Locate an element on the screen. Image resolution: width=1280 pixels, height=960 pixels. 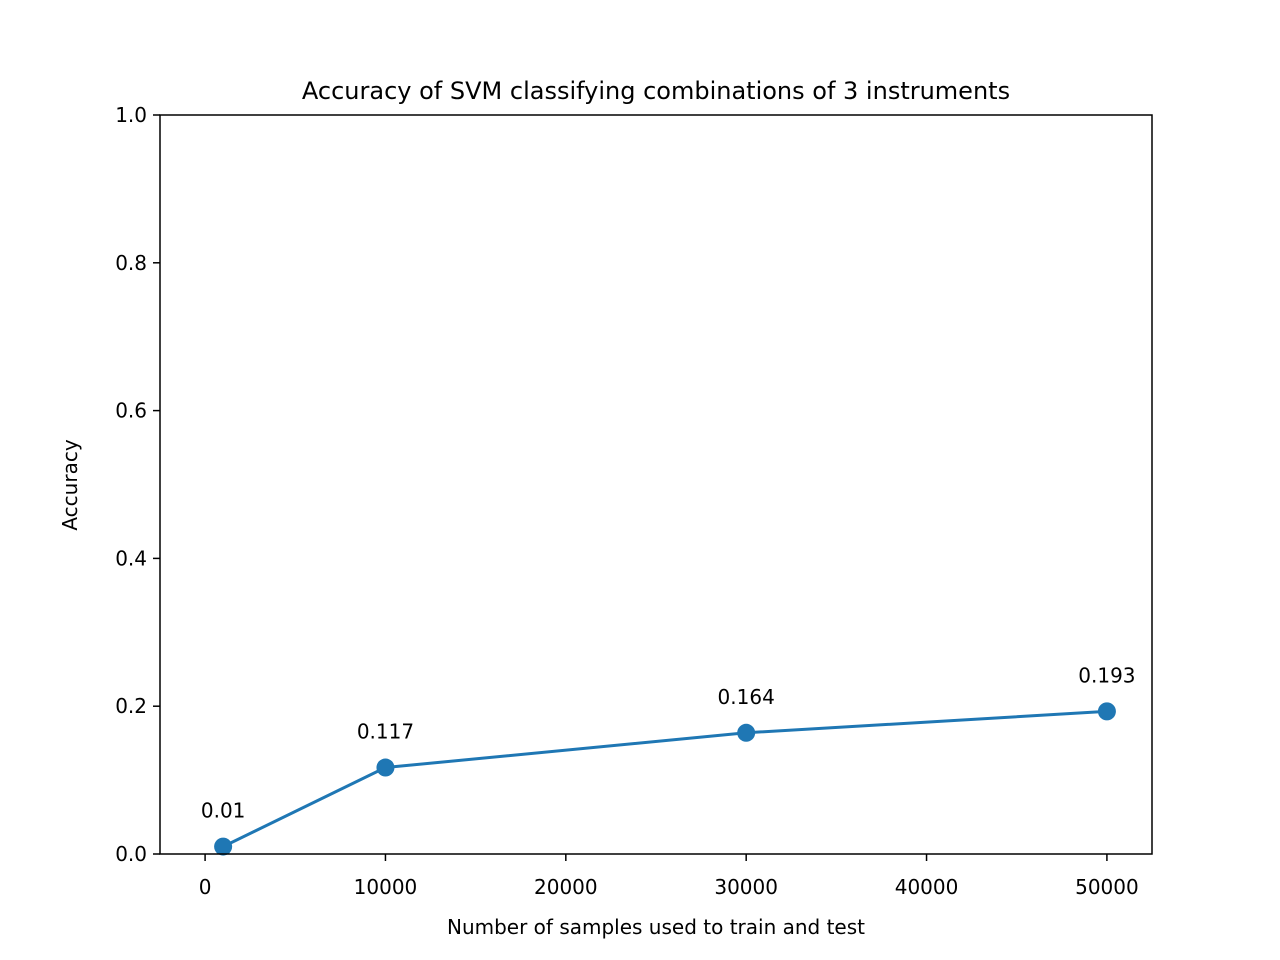
y-tick-label: 0.6 is located at coordinates (131, 411).